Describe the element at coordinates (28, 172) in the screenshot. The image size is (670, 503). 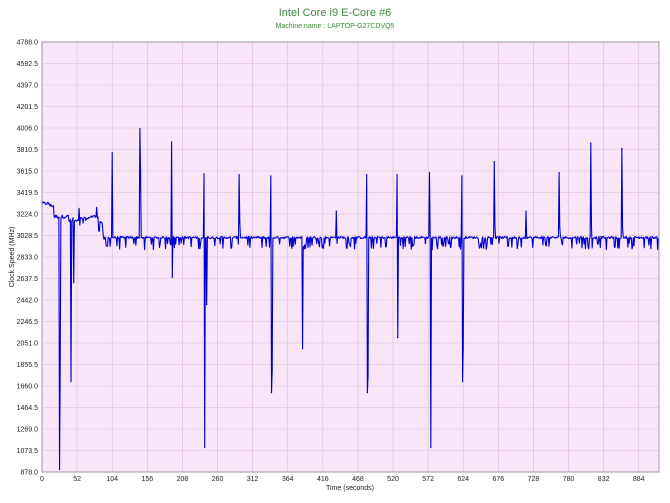
I see `y-tick-label: 3615.0` at that location.